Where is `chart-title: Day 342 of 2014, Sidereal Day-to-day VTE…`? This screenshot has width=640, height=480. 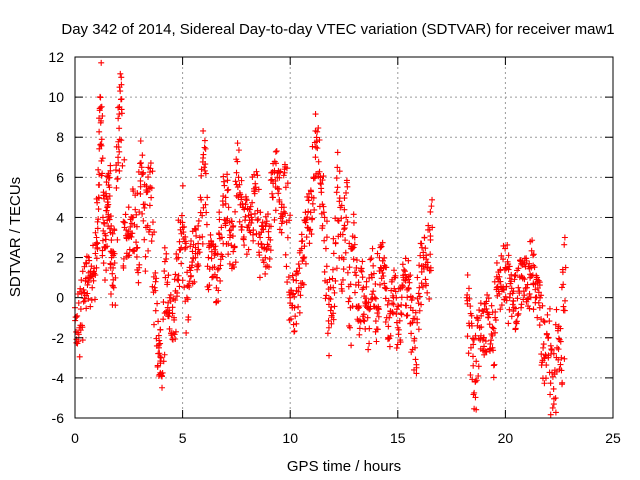 chart-title: Day 342 of 2014, Sidereal Day-to-day VTE… is located at coordinates (337, 29).